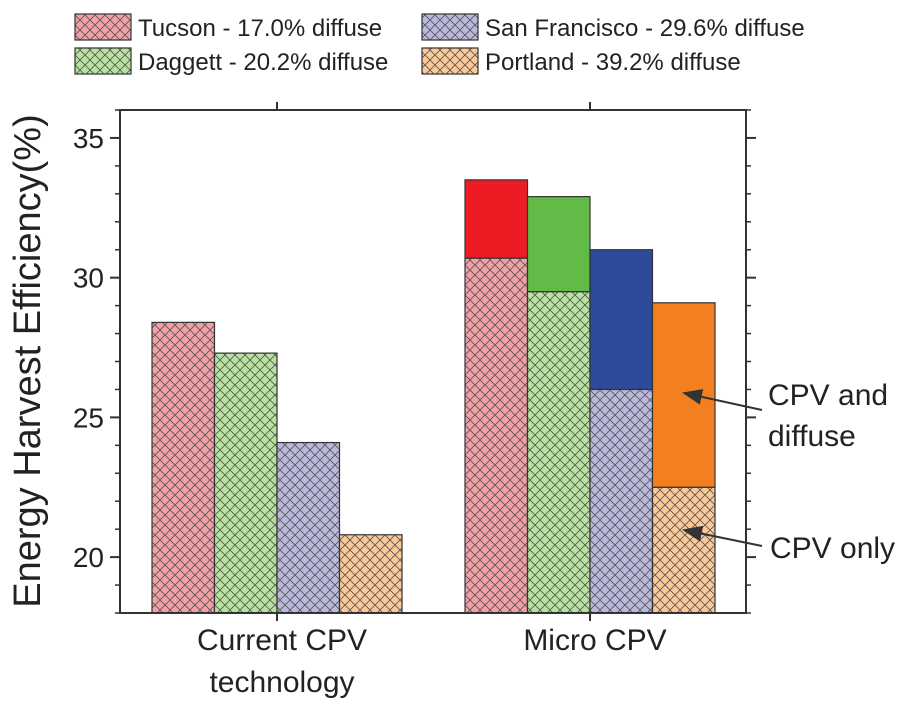 This screenshot has width=918, height=703. I want to click on y-tick-label: 25, so click(88, 417).